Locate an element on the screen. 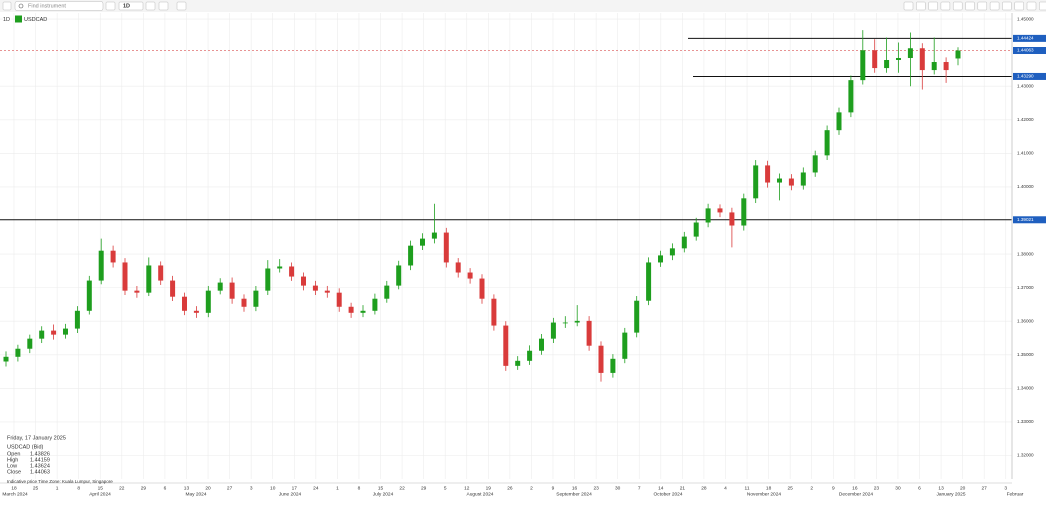 Image resolution: width=1046 pixels, height=505 pixels. x-tick-label: 27 is located at coordinates (230, 488).